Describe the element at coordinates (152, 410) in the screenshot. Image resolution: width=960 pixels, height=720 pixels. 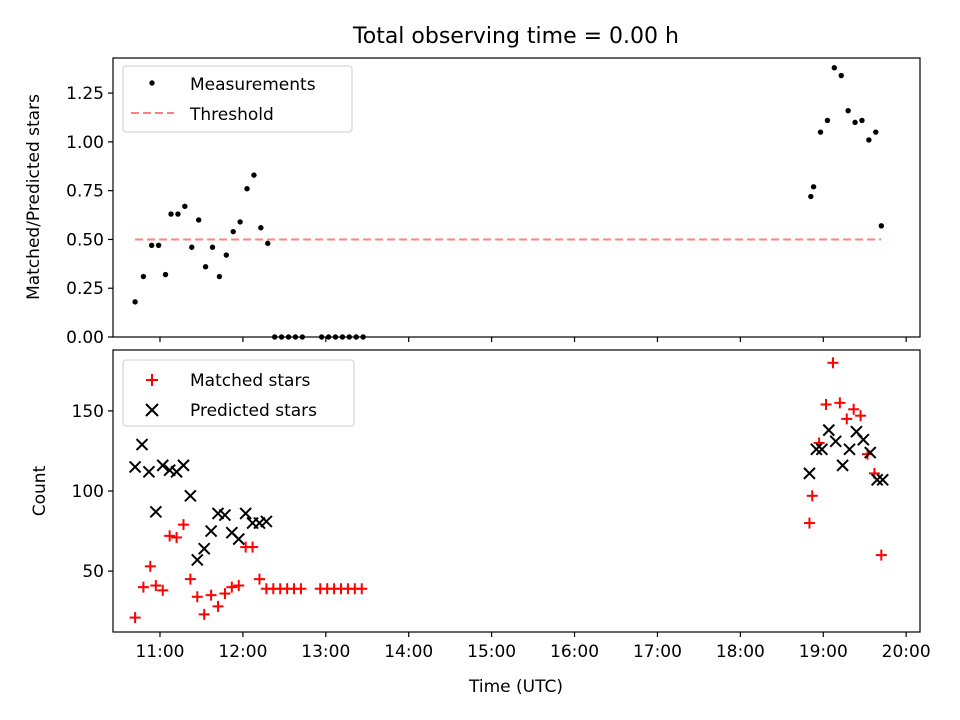
I see `legend-predicted-marker` at that location.